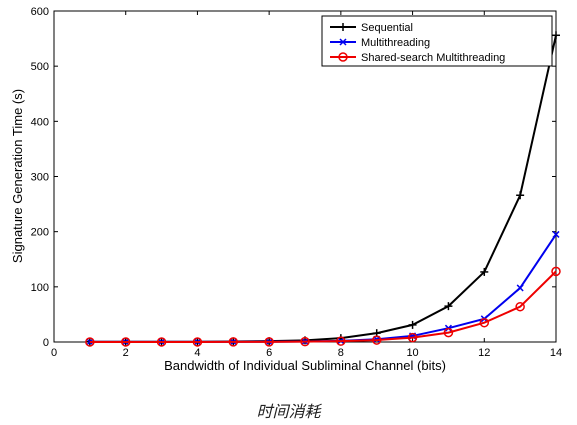 This screenshot has width=577, height=425. What do you see at coordinates (40, 122) in the screenshot?
I see `y-tick-label: 400` at bounding box center [40, 122].